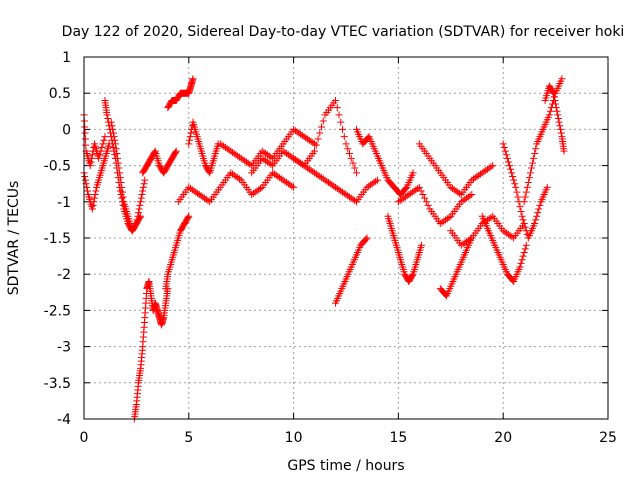 Image resolution: width=640 pixels, height=480 pixels. What do you see at coordinates (348, 438) in the screenshot?
I see `x-tick-labels: 0 5 10 15 20 25` at bounding box center [348, 438].